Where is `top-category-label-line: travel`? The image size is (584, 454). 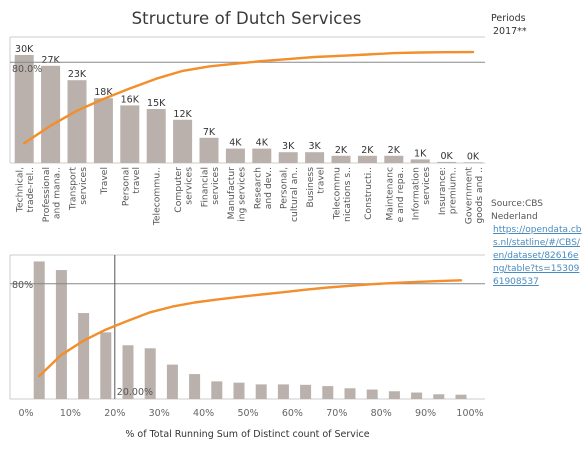
top-category-label-line: travel is located at coordinates (321, 180).